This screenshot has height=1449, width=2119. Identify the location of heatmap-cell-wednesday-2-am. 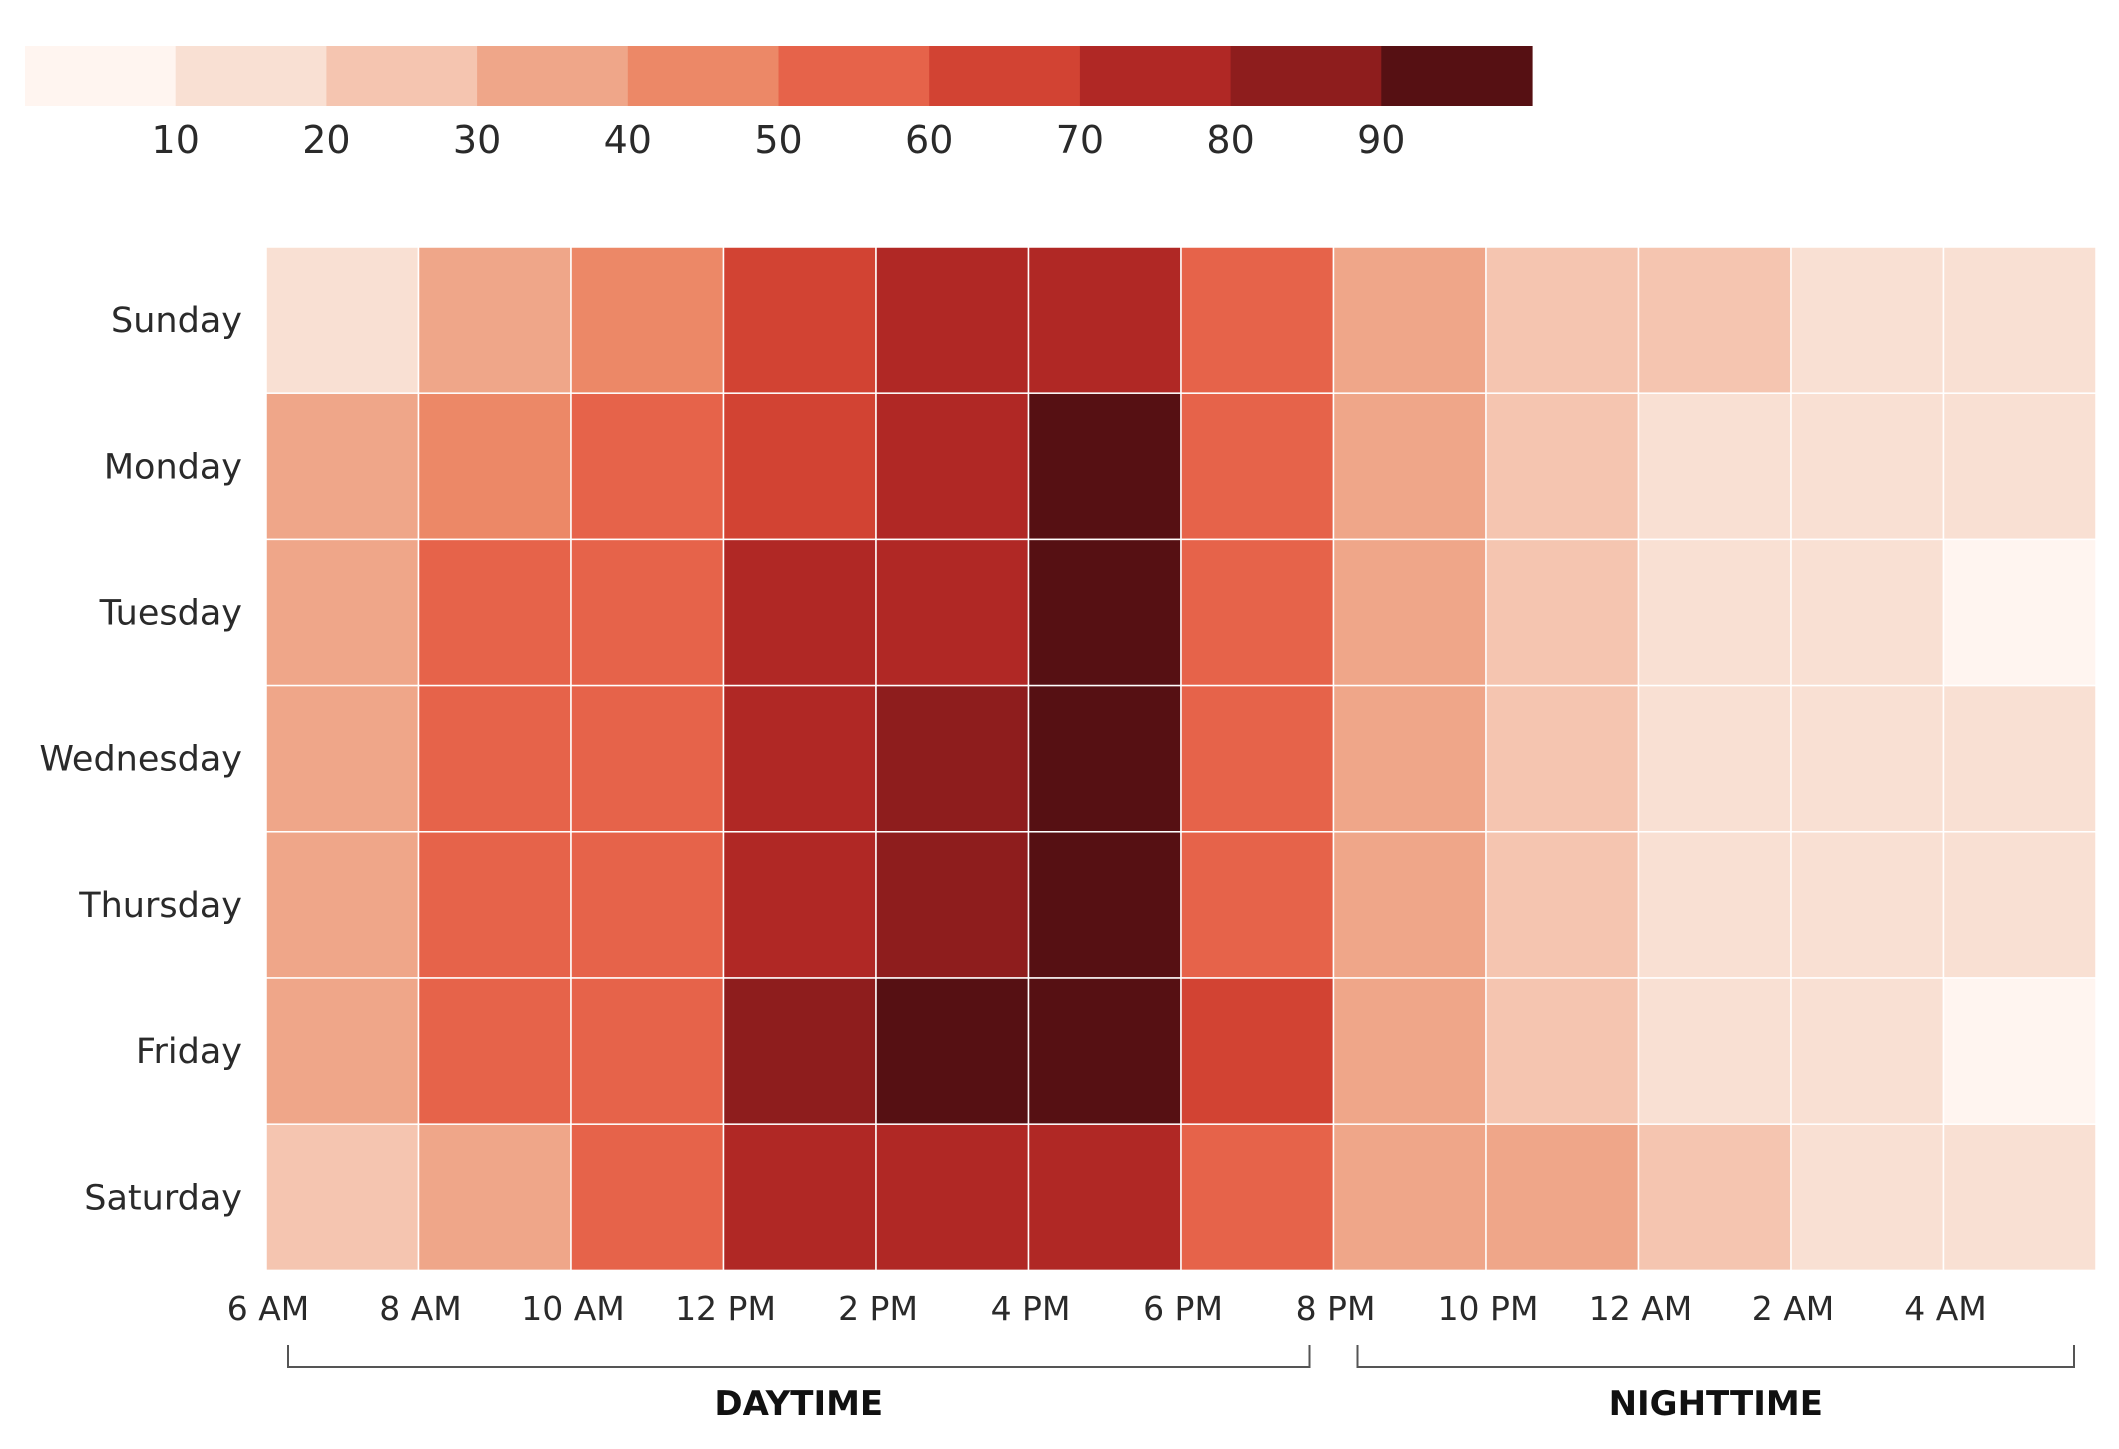
(1867, 758).